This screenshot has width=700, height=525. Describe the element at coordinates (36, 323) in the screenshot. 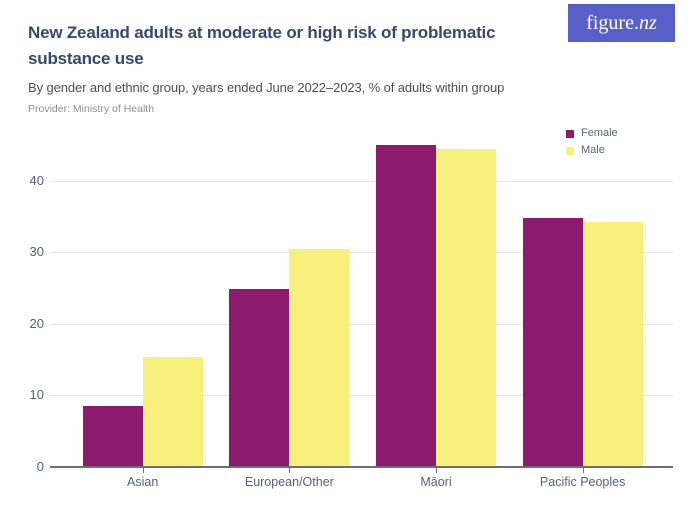

I see `y-axis-tick-label: 20` at that location.